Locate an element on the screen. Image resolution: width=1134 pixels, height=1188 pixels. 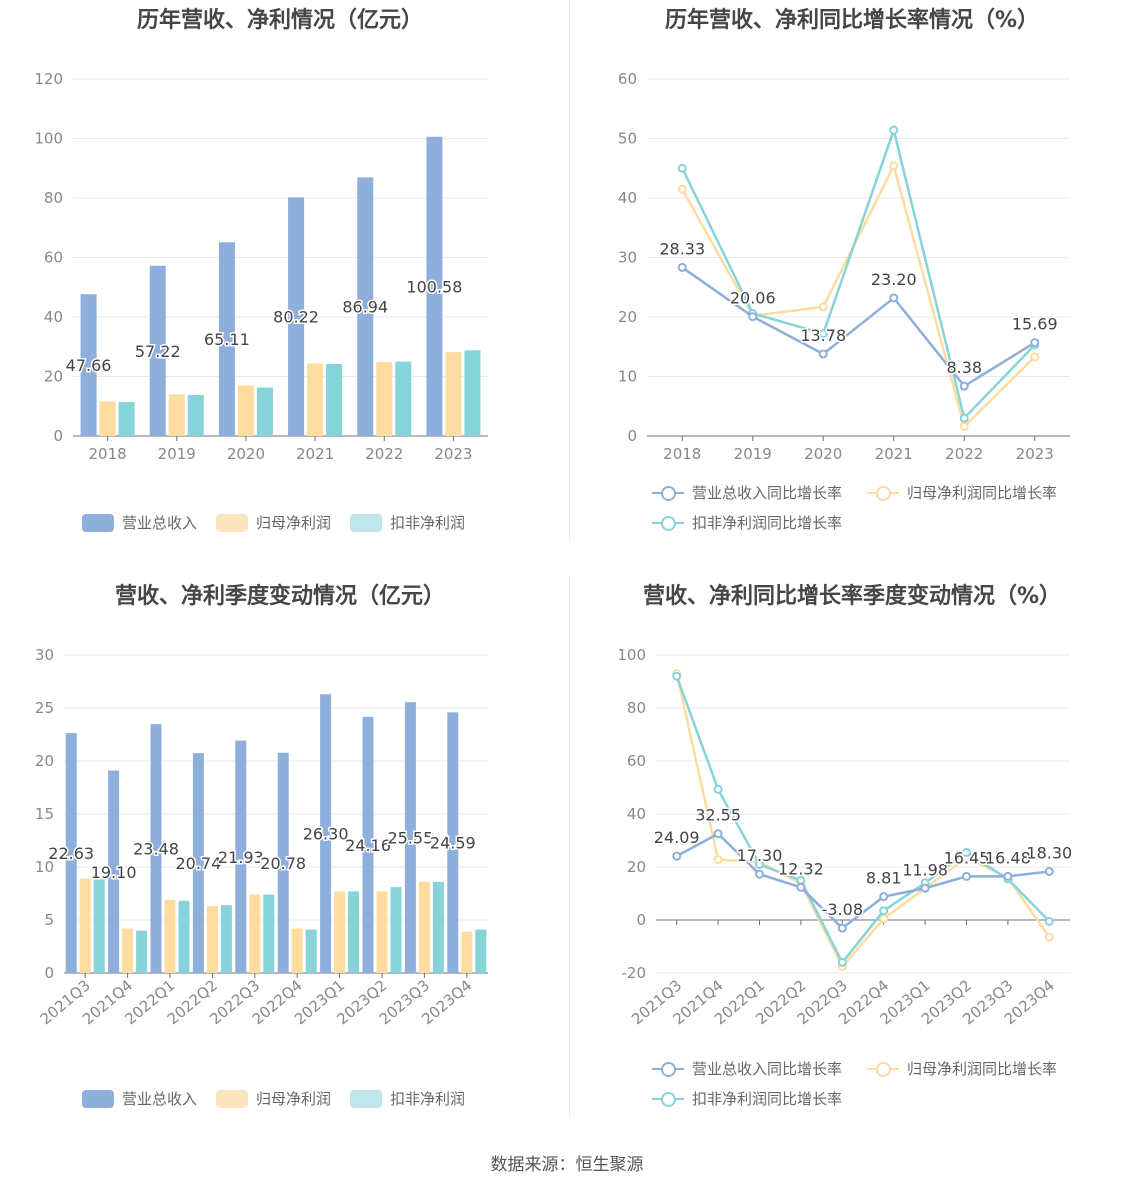
data-label: 20.74 is located at coordinates (198, 863).